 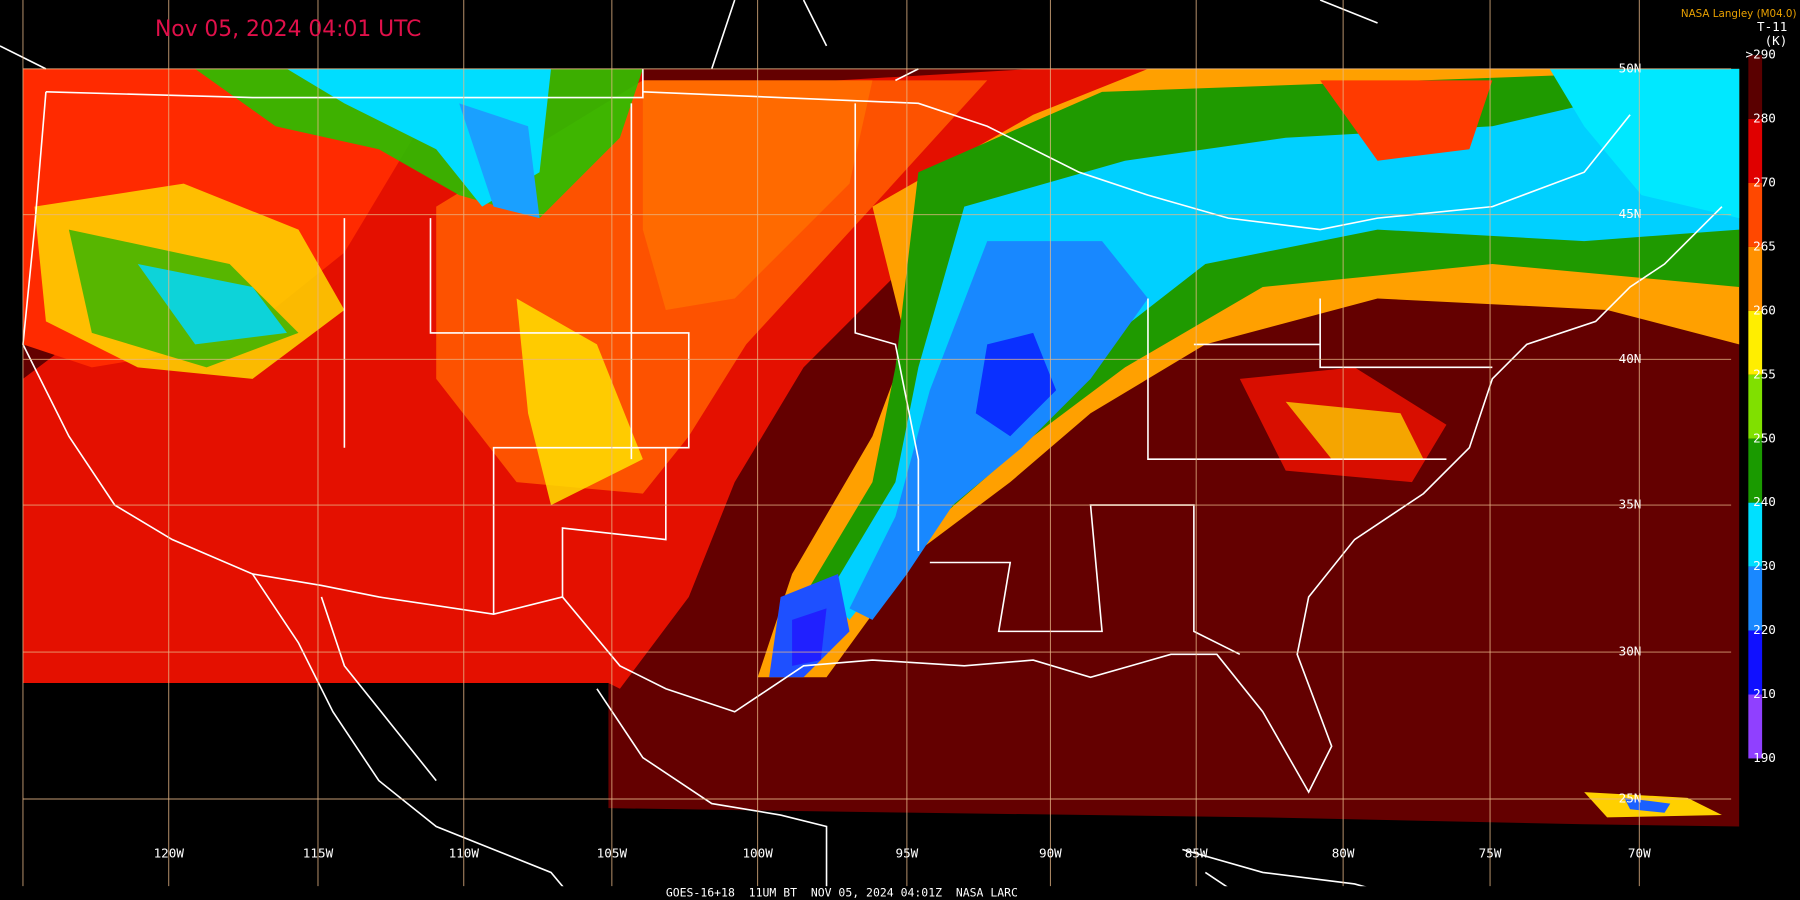 What do you see at coordinates (1490, 853) in the screenshot?
I see `longitude-label: 75W` at bounding box center [1490, 853].